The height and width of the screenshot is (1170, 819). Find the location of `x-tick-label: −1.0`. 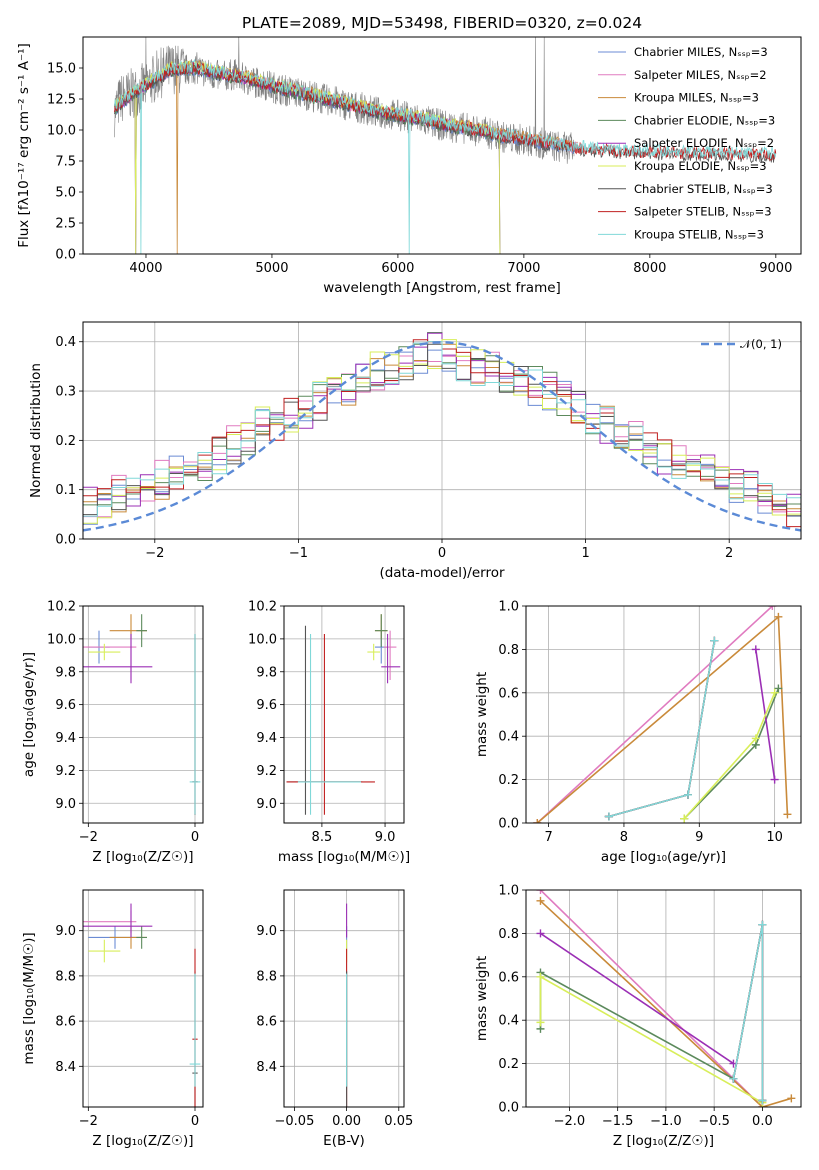

x-tick-label: −1.0 is located at coordinates (666, 1121).